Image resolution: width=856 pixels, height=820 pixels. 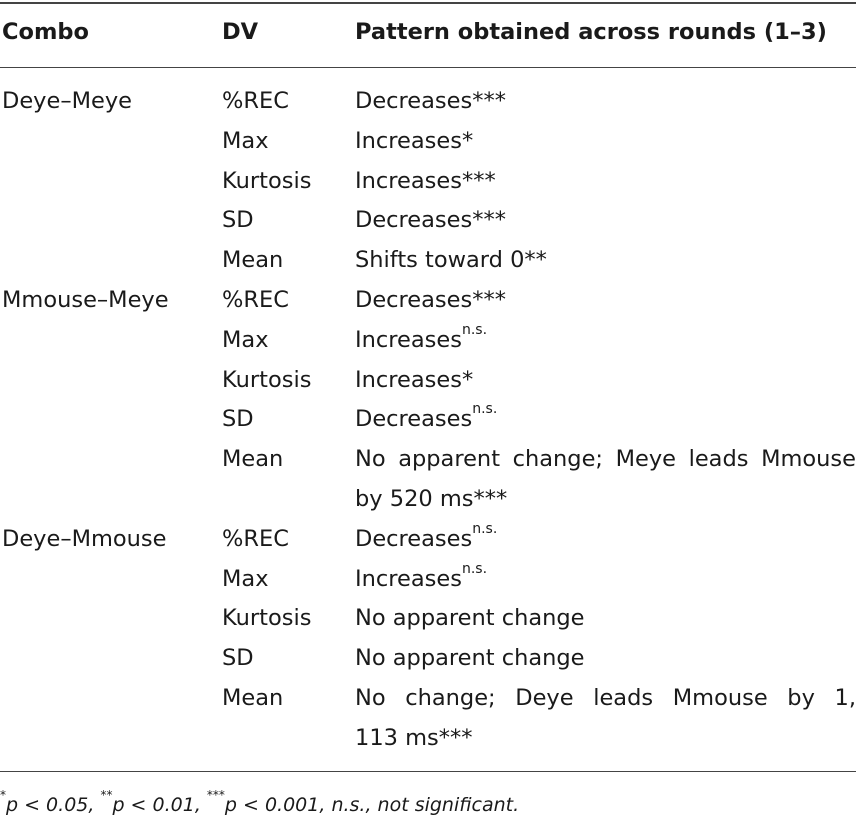 What do you see at coordinates (85, 300) in the screenshot?
I see `combo-cell: Mmouse–Meye` at bounding box center [85, 300].